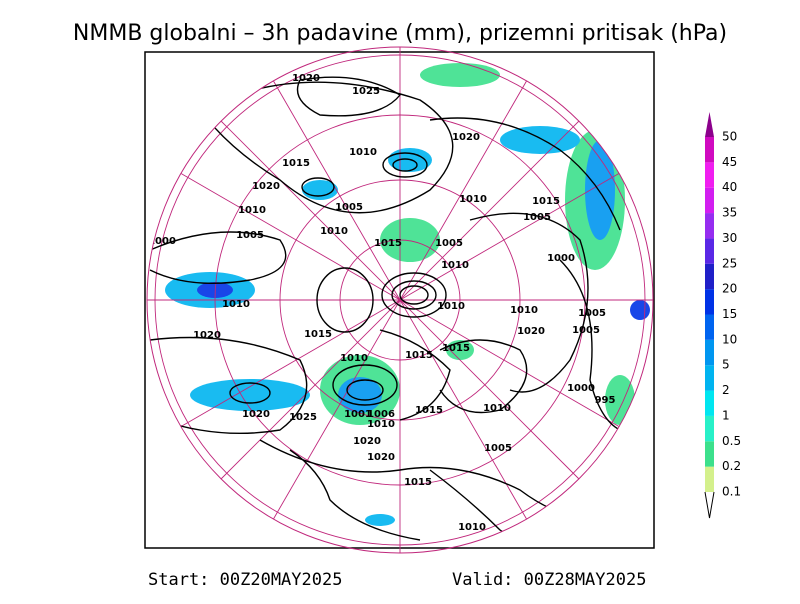 This screenshot has height=604, width=800. I want to click on colorbar-label: 15, so click(729, 314).